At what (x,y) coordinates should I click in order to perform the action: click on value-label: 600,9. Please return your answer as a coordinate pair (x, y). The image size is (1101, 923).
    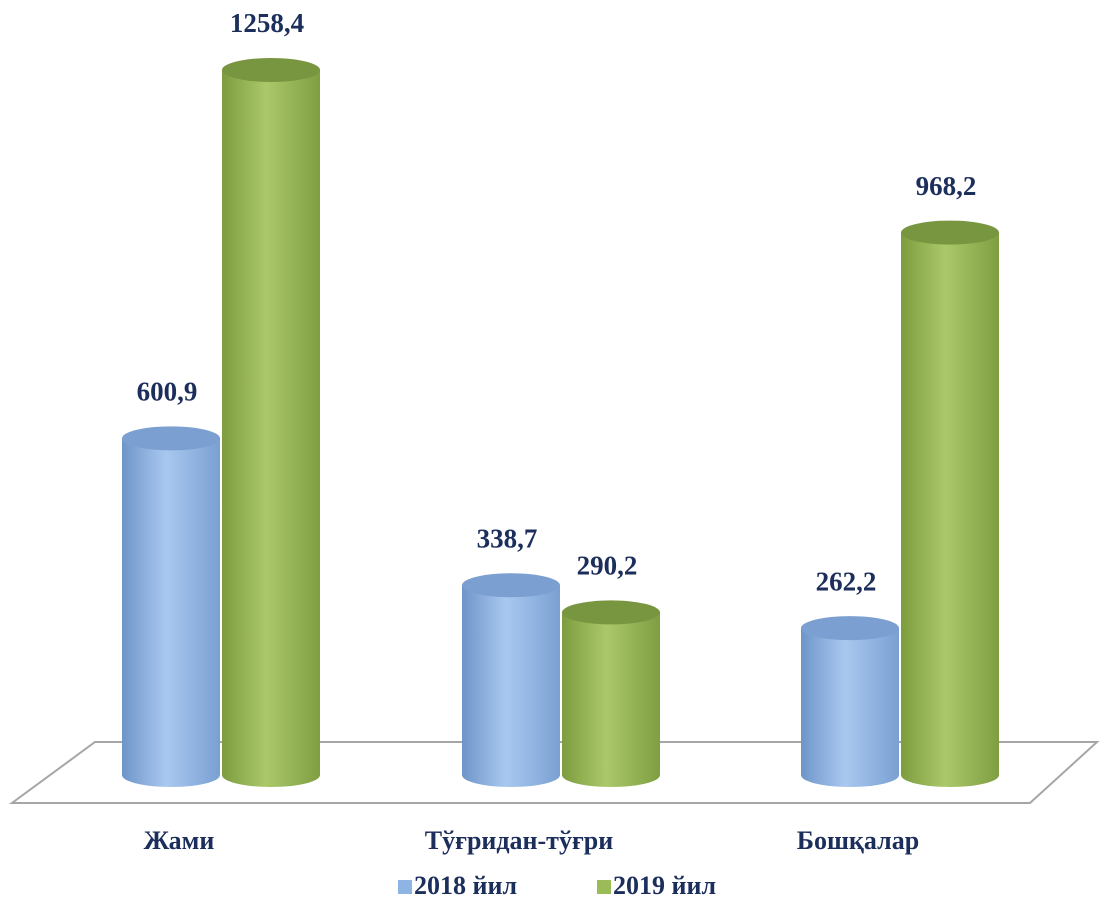
    Looking at the image, I should click on (167, 392).